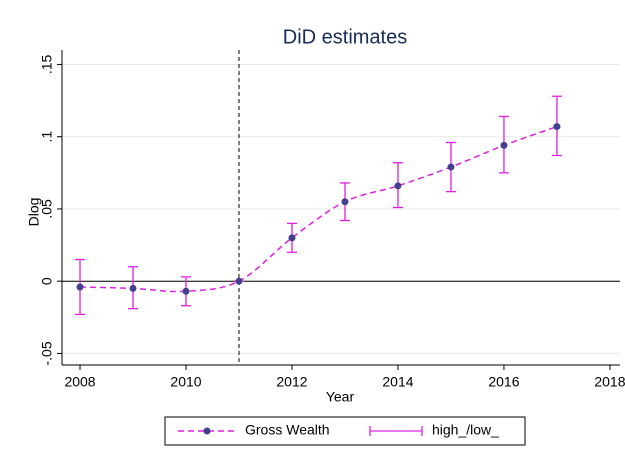  I want to click on y-tick-label: 0, so click(47, 281).